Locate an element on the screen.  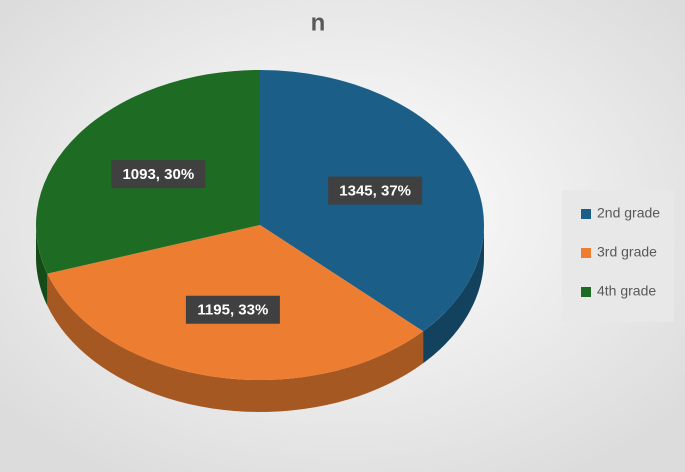
data-label: 1345, 37% is located at coordinates (375, 191).